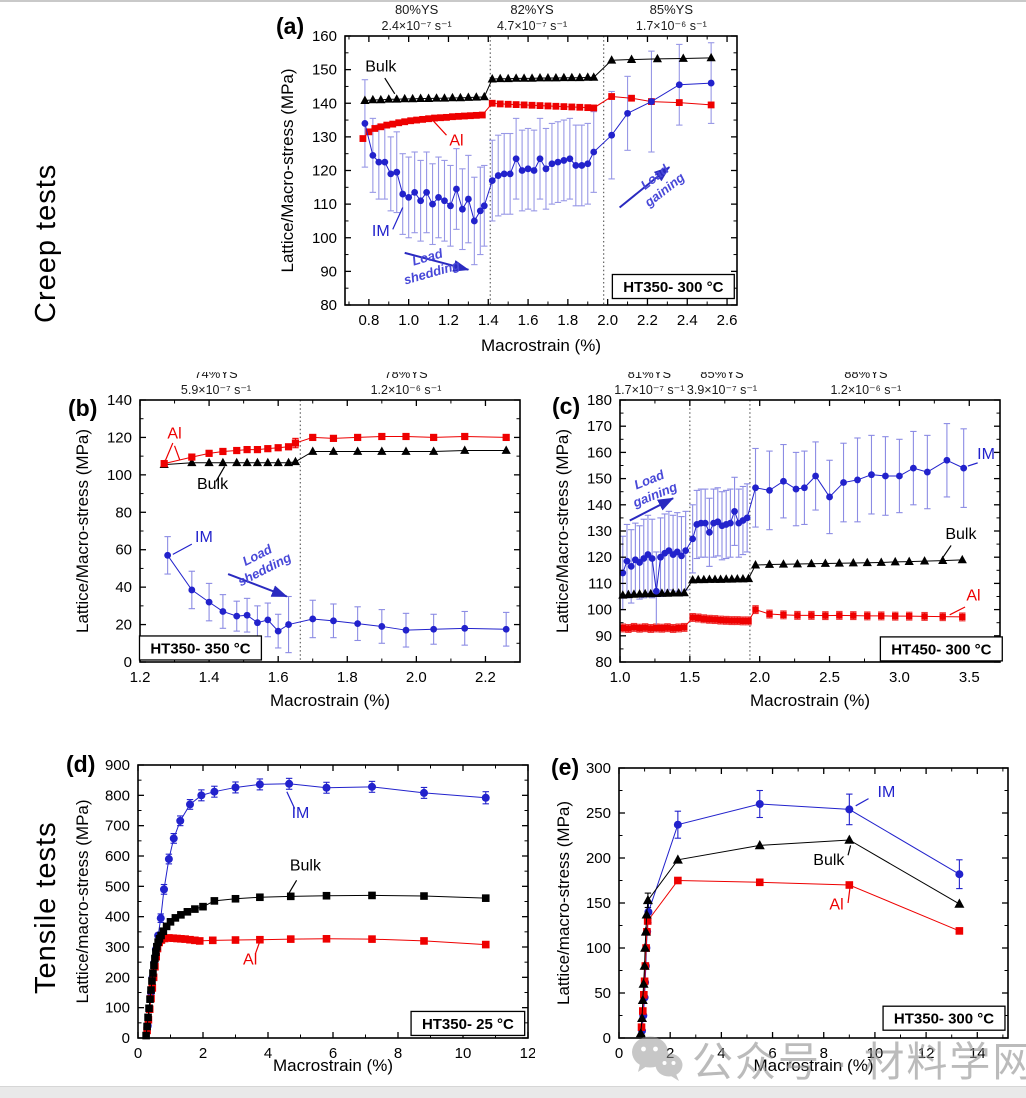  What do you see at coordinates (485, 677) in the screenshot?
I see `svg-text: 2.2` at bounding box center [485, 677].